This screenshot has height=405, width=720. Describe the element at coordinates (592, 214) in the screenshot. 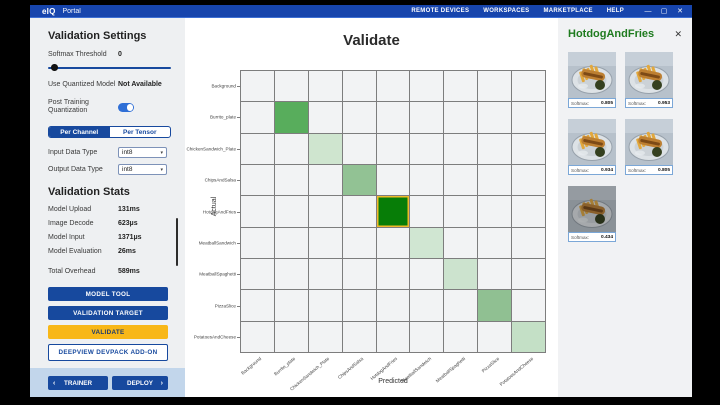

I see `sample-thumbnail: Softmax: 0.434` at that location.